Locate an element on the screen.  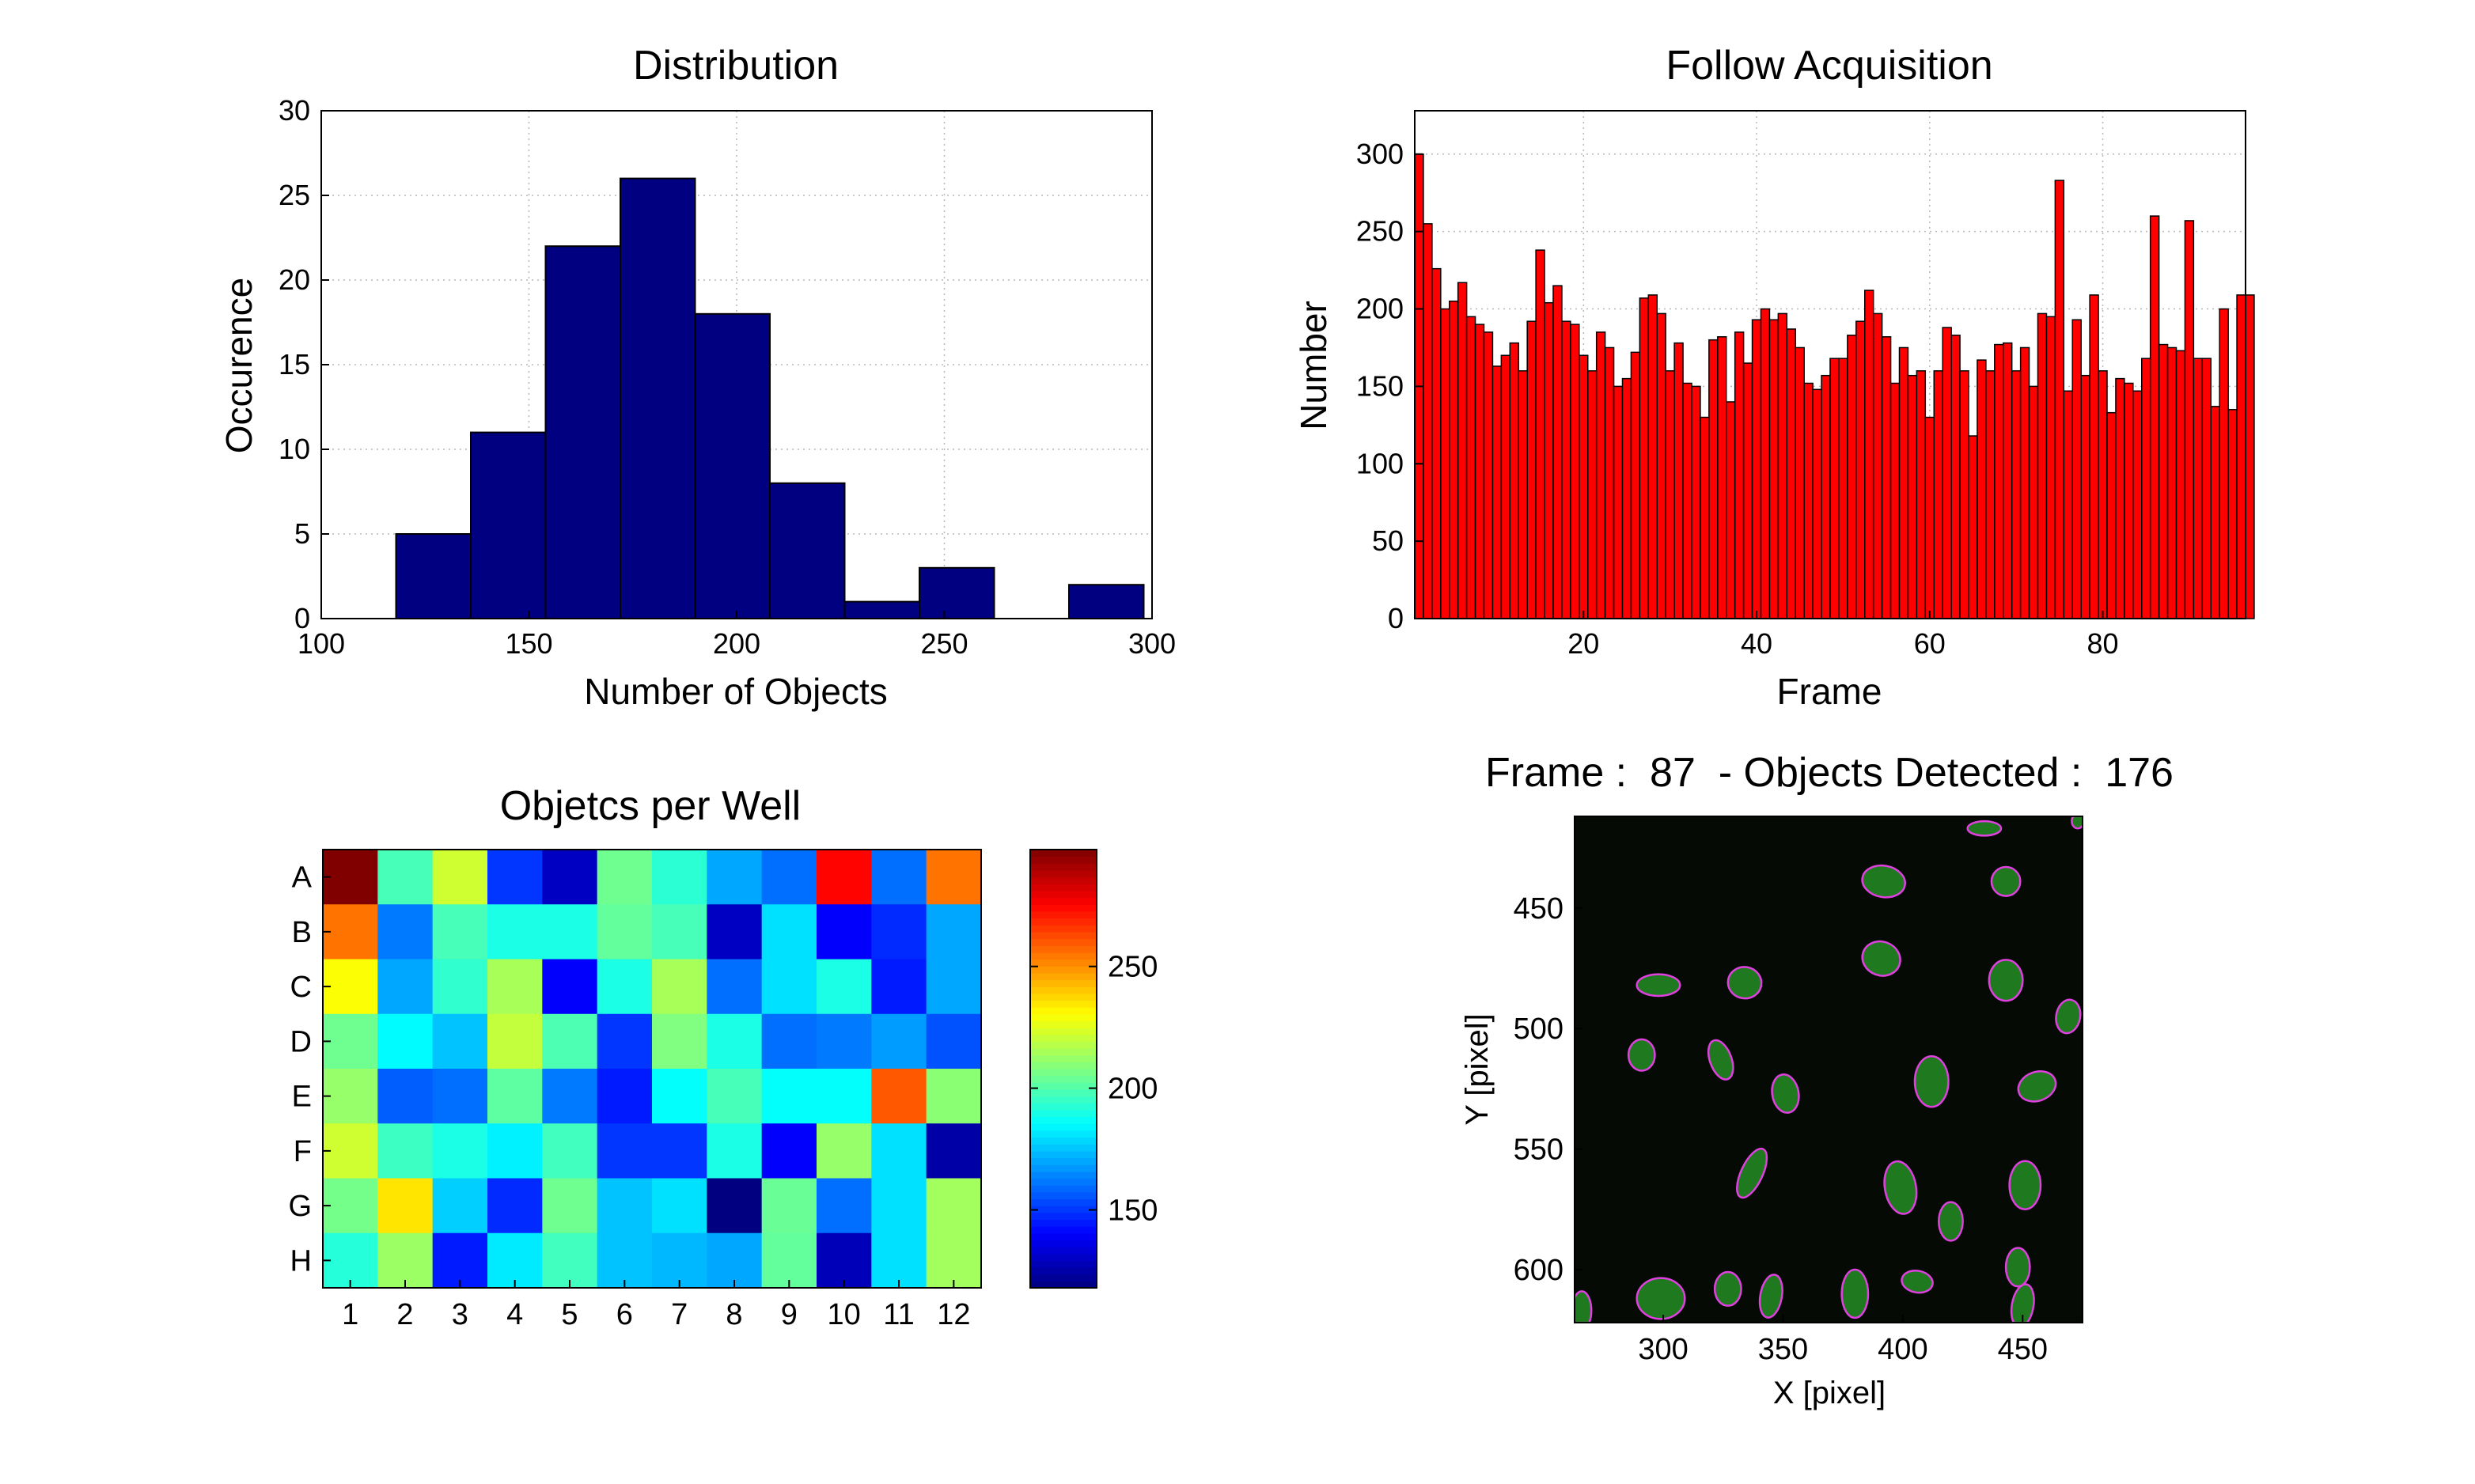
x-tick-label: 80 is located at coordinates (2103, 643).